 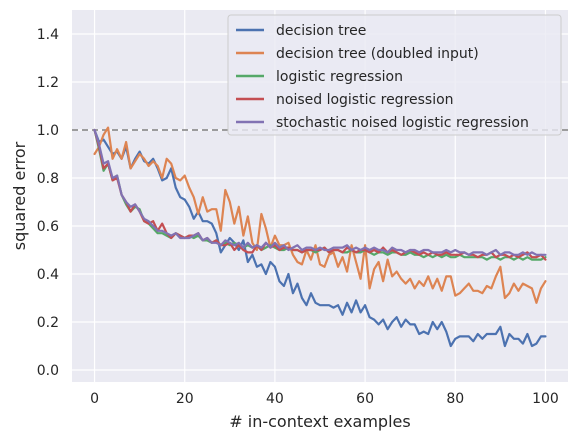 What do you see at coordinates (402, 123) in the screenshot?
I see `legend-label: stochastic noised logistic regression` at bounding box center [402, 123].